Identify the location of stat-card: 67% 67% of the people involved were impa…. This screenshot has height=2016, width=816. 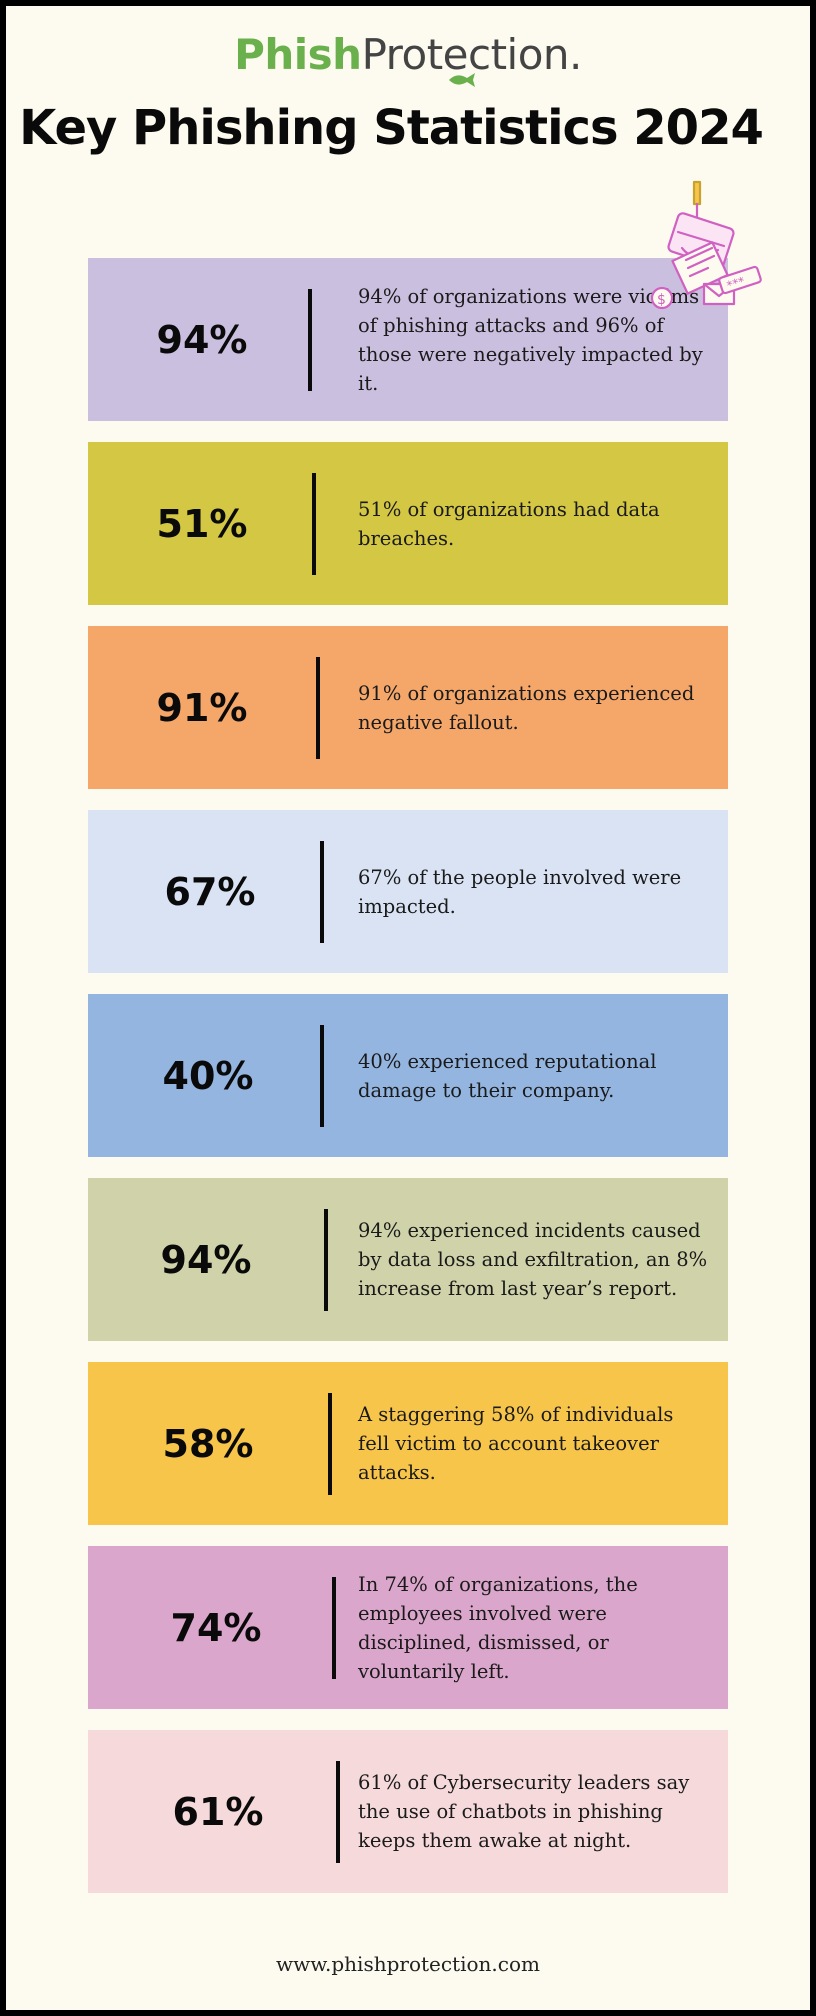
(408, 891).